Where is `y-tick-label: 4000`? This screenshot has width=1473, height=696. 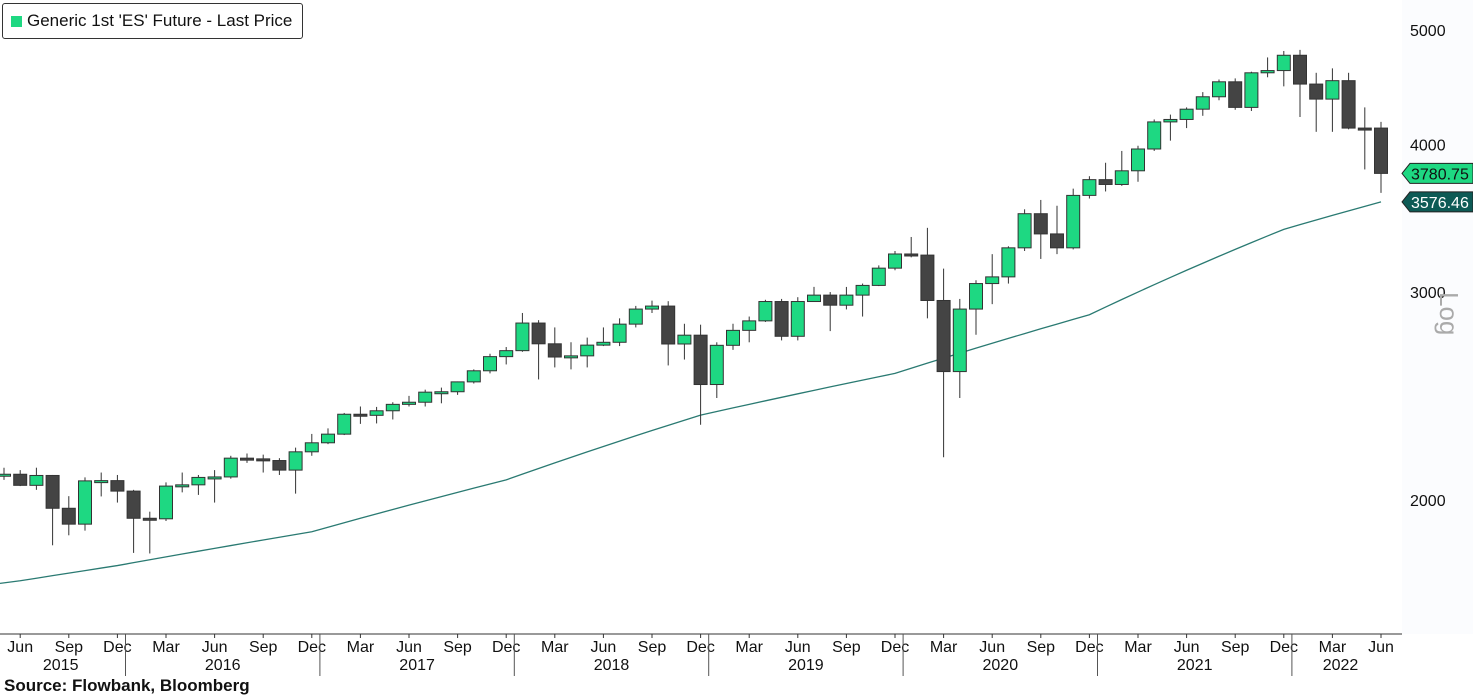 y-tick-label: 4000 is located at coordinates (1428, 145).